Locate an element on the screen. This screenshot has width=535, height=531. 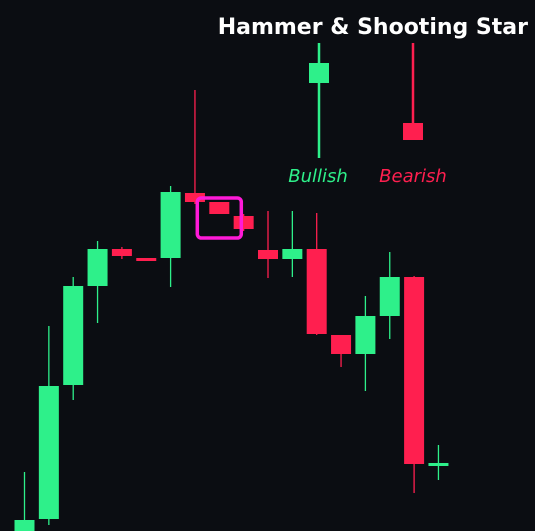
legend: Bullish Bearish is located at coordinates (367, 115).